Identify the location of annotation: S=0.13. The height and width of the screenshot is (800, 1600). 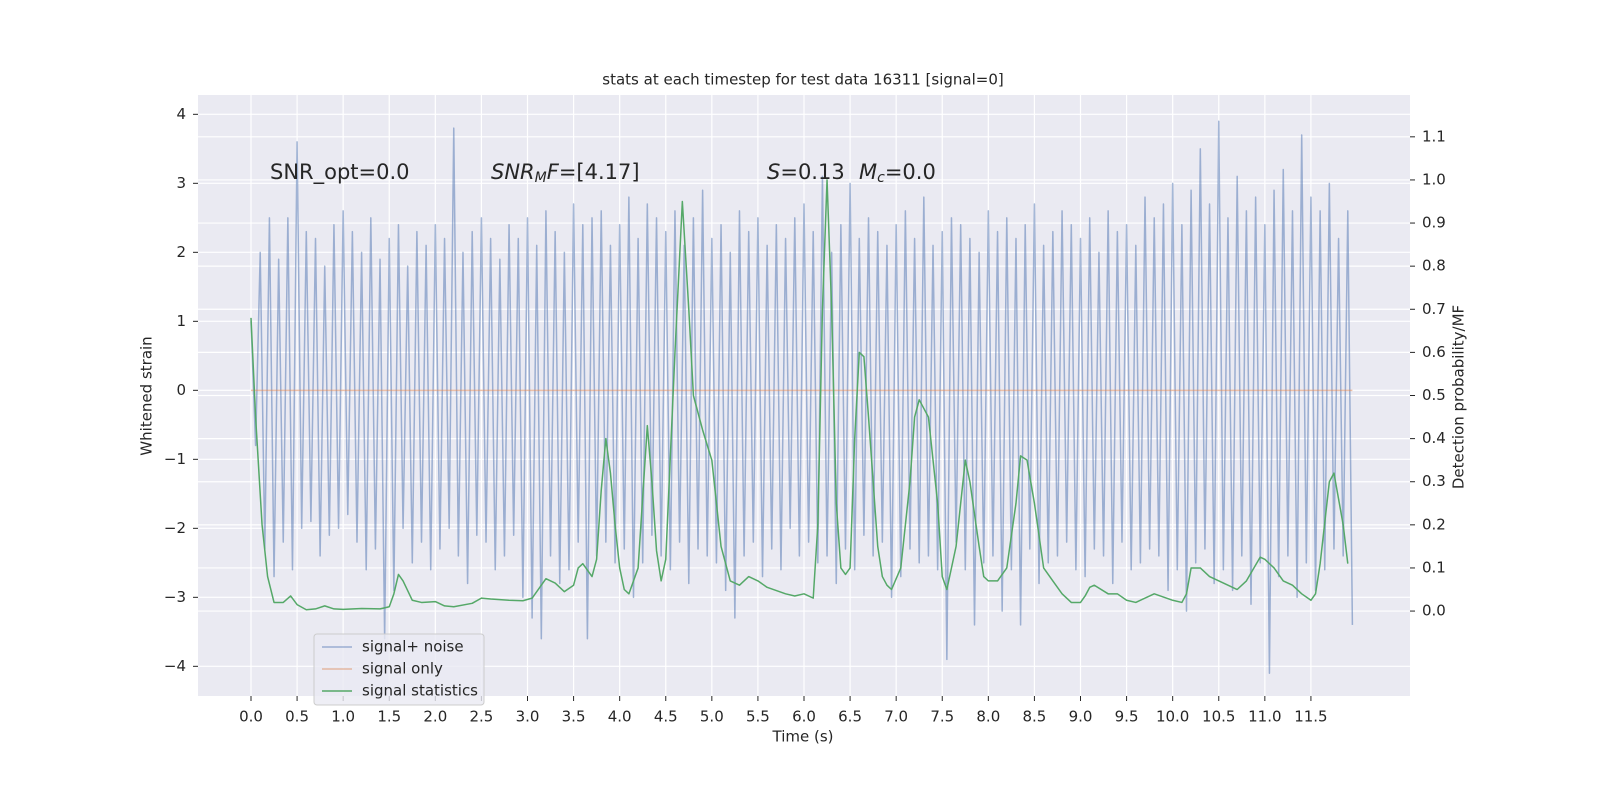
(806, 172).